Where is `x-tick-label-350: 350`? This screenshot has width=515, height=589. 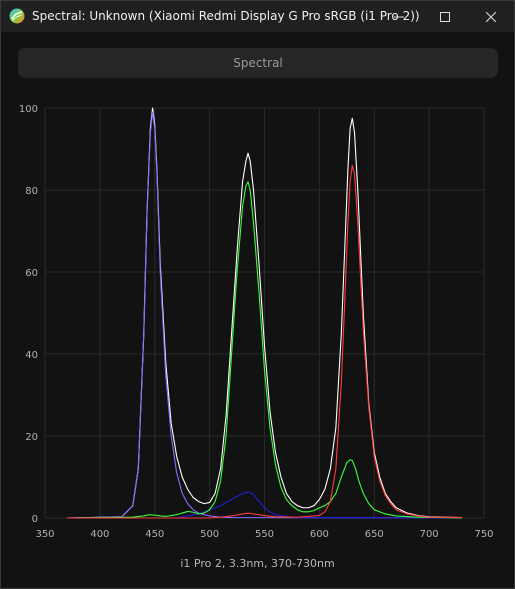
x-tick-label-350: 350 is located at coordinates (44, 534).